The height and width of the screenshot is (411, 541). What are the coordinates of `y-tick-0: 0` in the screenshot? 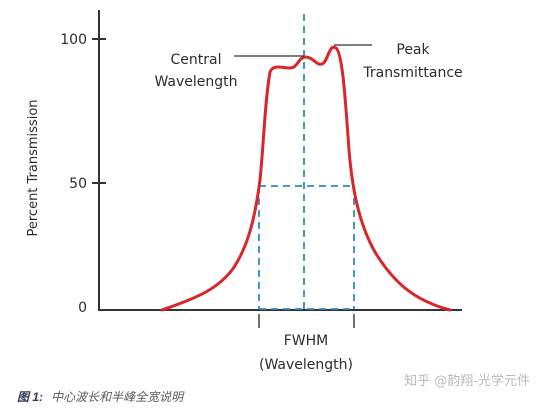 It's located at (82, 308).